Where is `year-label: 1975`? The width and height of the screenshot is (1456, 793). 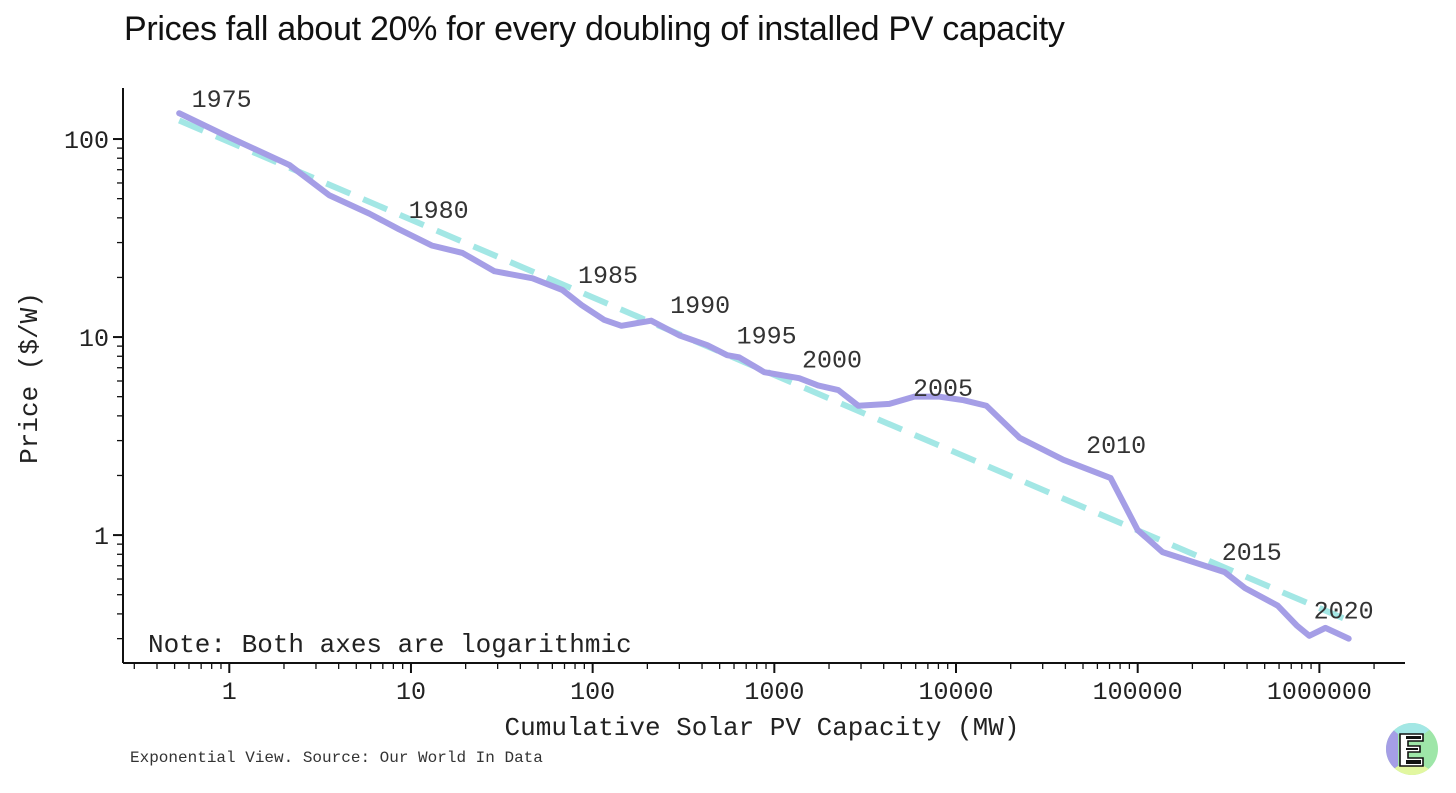
year-label: 1975 is located at coordinates (222, 100).